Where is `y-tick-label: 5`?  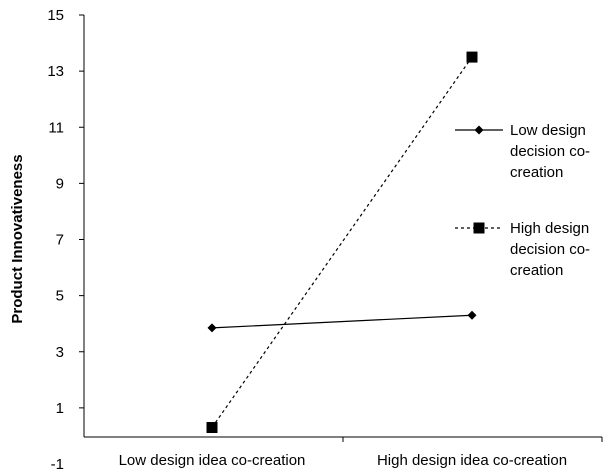
y-tick-label: 5 is located at coordinates (60, 296).